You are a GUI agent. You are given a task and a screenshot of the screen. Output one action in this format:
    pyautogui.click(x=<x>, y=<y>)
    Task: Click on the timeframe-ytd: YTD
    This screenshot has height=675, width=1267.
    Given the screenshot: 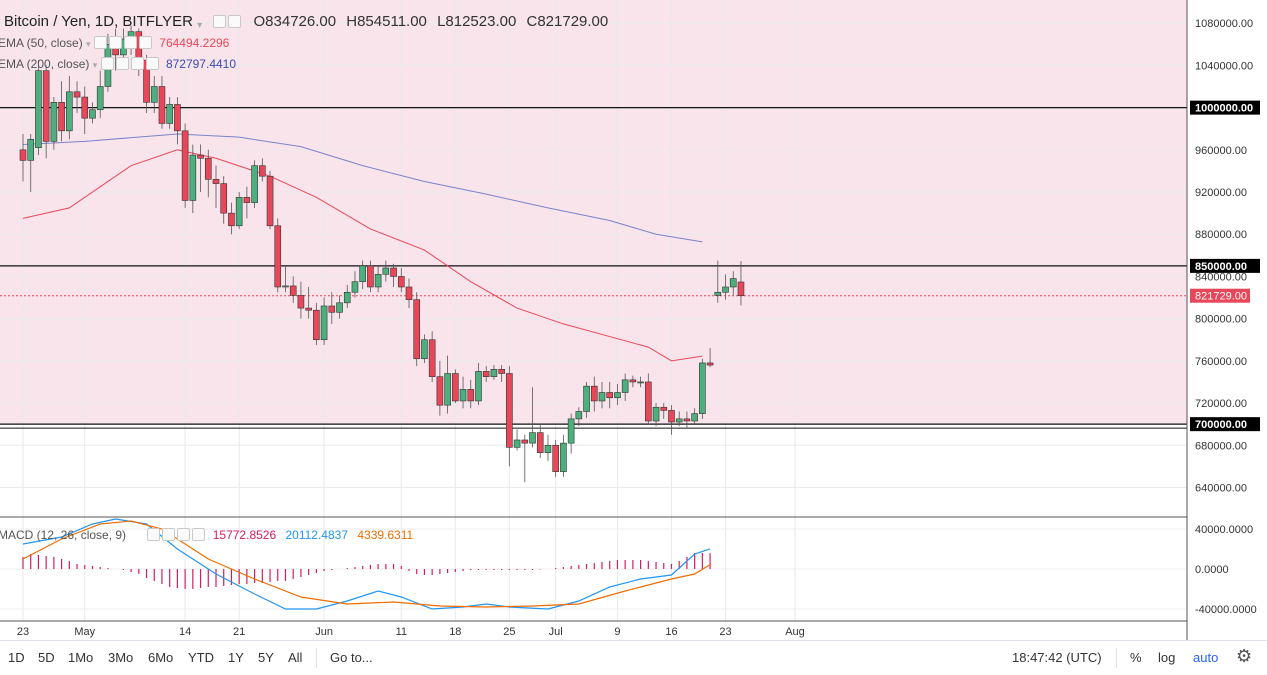 What is the action you would take?
    pyautogui.click(x=201, y=657)
    